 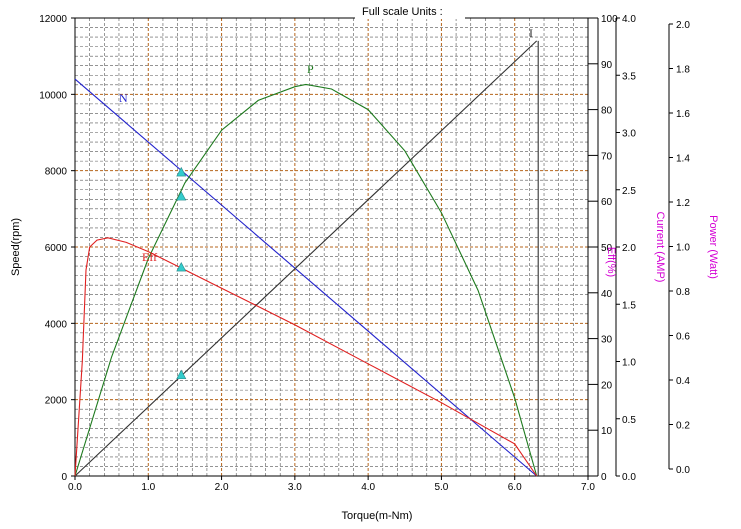 I want to click on power-tick-label: 1.2, so click(x=683, y=203).